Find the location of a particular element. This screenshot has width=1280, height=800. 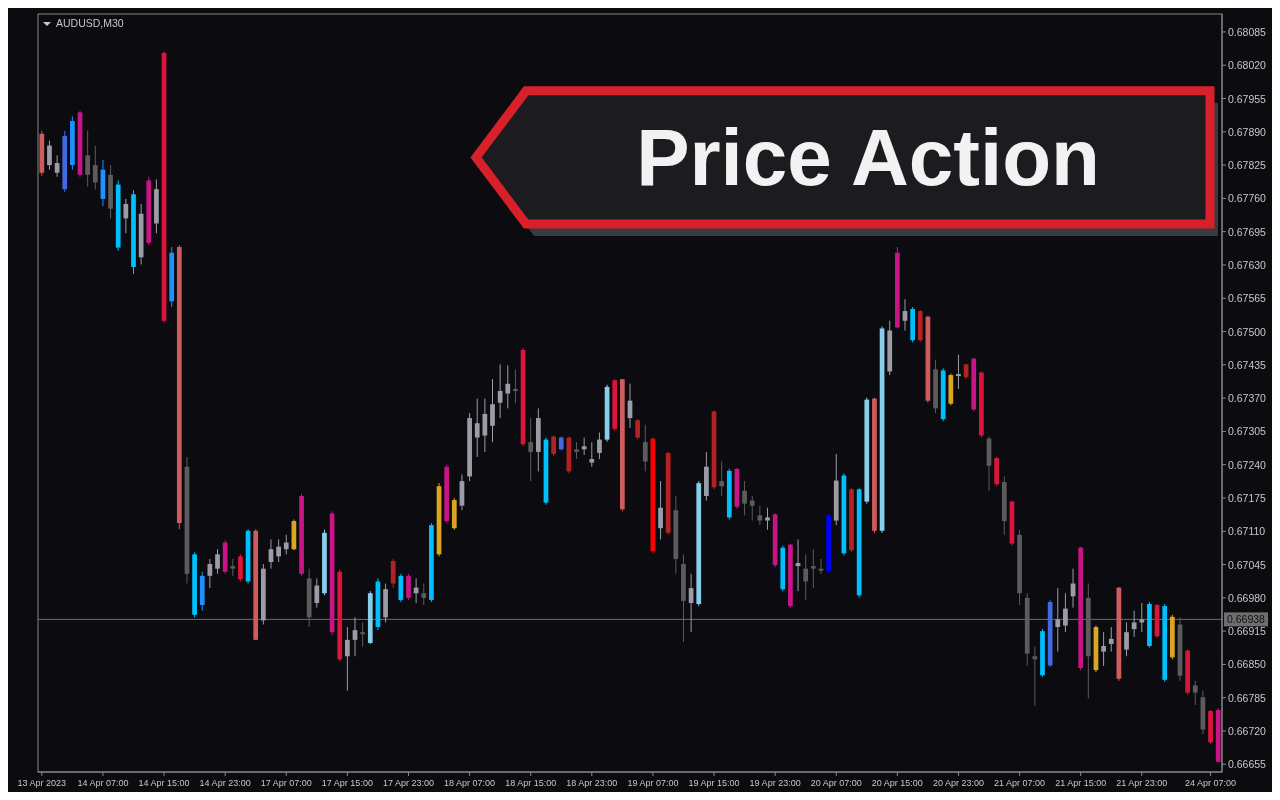

x-tick-label: 14 Apr 07:00 is located at coordinates (103, 783).